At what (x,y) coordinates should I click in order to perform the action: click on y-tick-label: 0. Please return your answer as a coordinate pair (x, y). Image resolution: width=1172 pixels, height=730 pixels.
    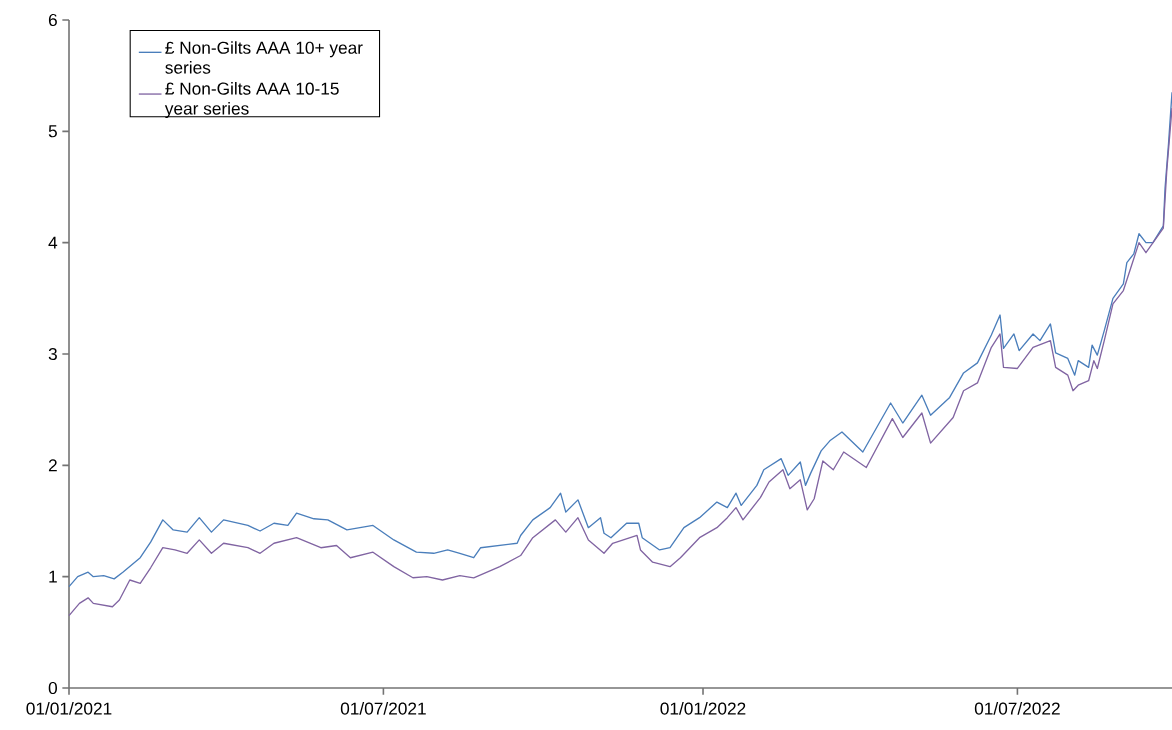
    Looking at the image, I should click on (52, 688).